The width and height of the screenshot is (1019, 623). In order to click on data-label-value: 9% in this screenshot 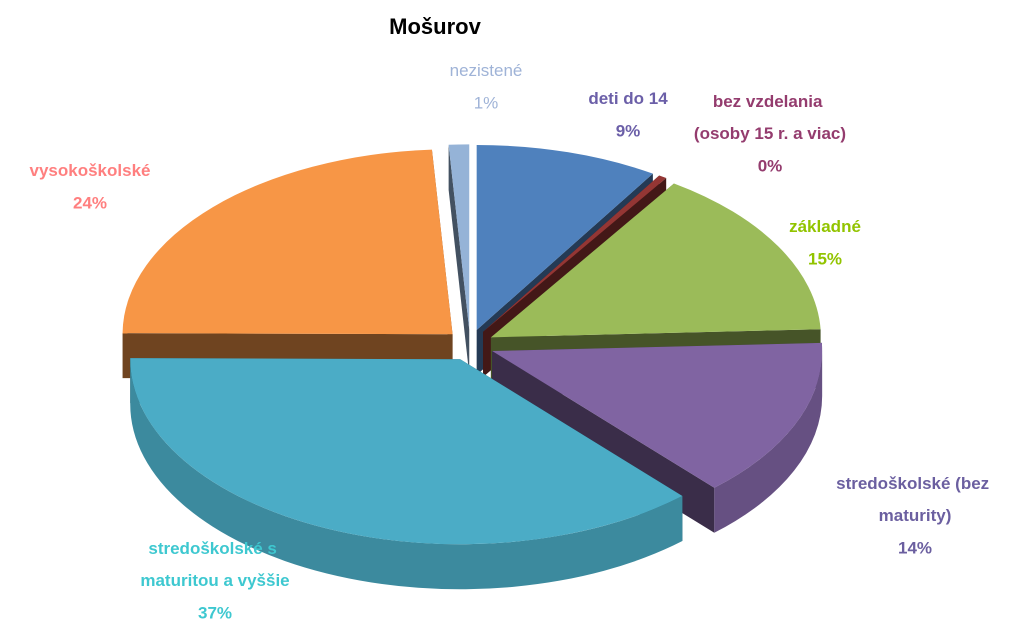, I will do `click(628, 130)`.